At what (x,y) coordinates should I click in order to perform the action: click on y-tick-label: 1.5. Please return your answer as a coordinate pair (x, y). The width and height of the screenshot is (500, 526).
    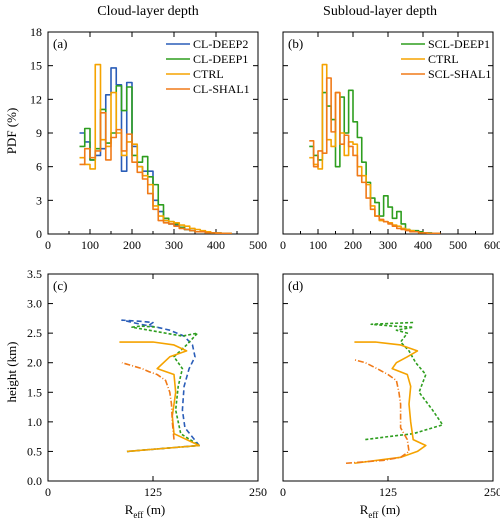
    Looking at the image, I should click on (34, 392).